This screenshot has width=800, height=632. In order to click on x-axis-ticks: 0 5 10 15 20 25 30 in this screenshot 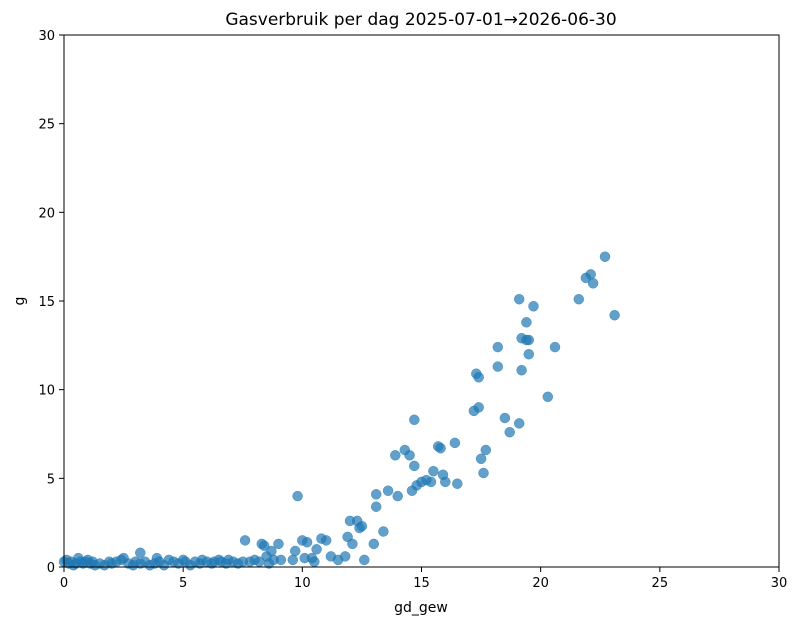, I will do `click(423, 579)`.